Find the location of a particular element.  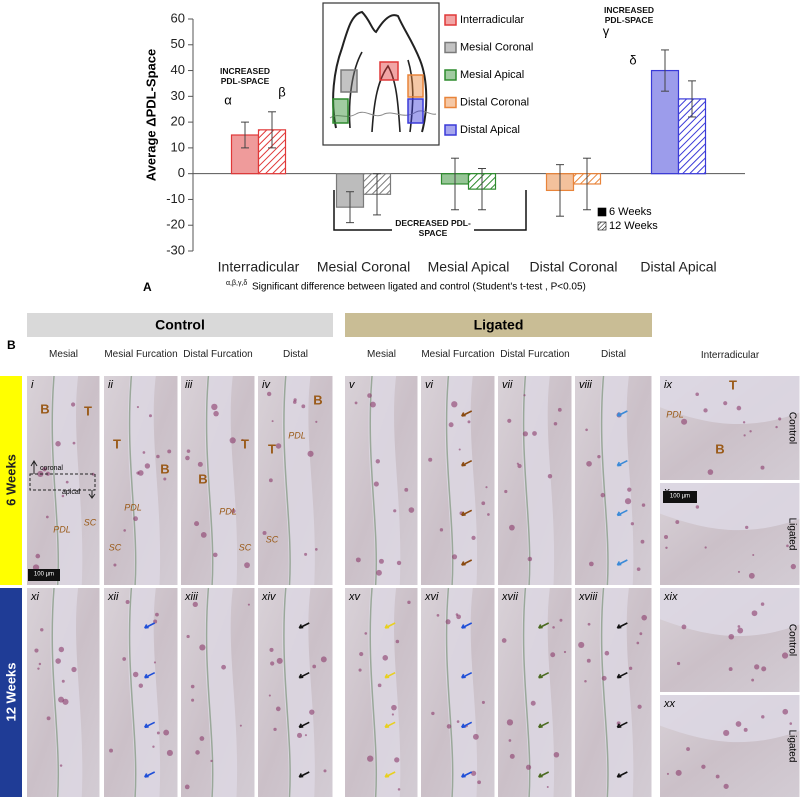

side-label: Ligated is located at coordinates (791, 746).